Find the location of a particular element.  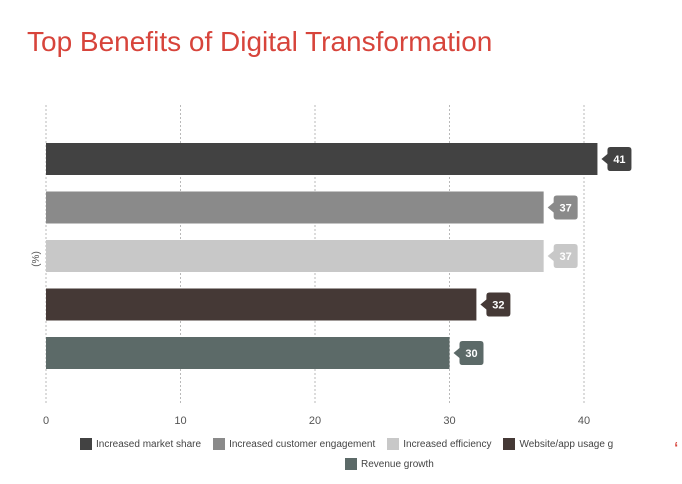

legend-label: Website/app usage g is located at coordinates (566, 444).